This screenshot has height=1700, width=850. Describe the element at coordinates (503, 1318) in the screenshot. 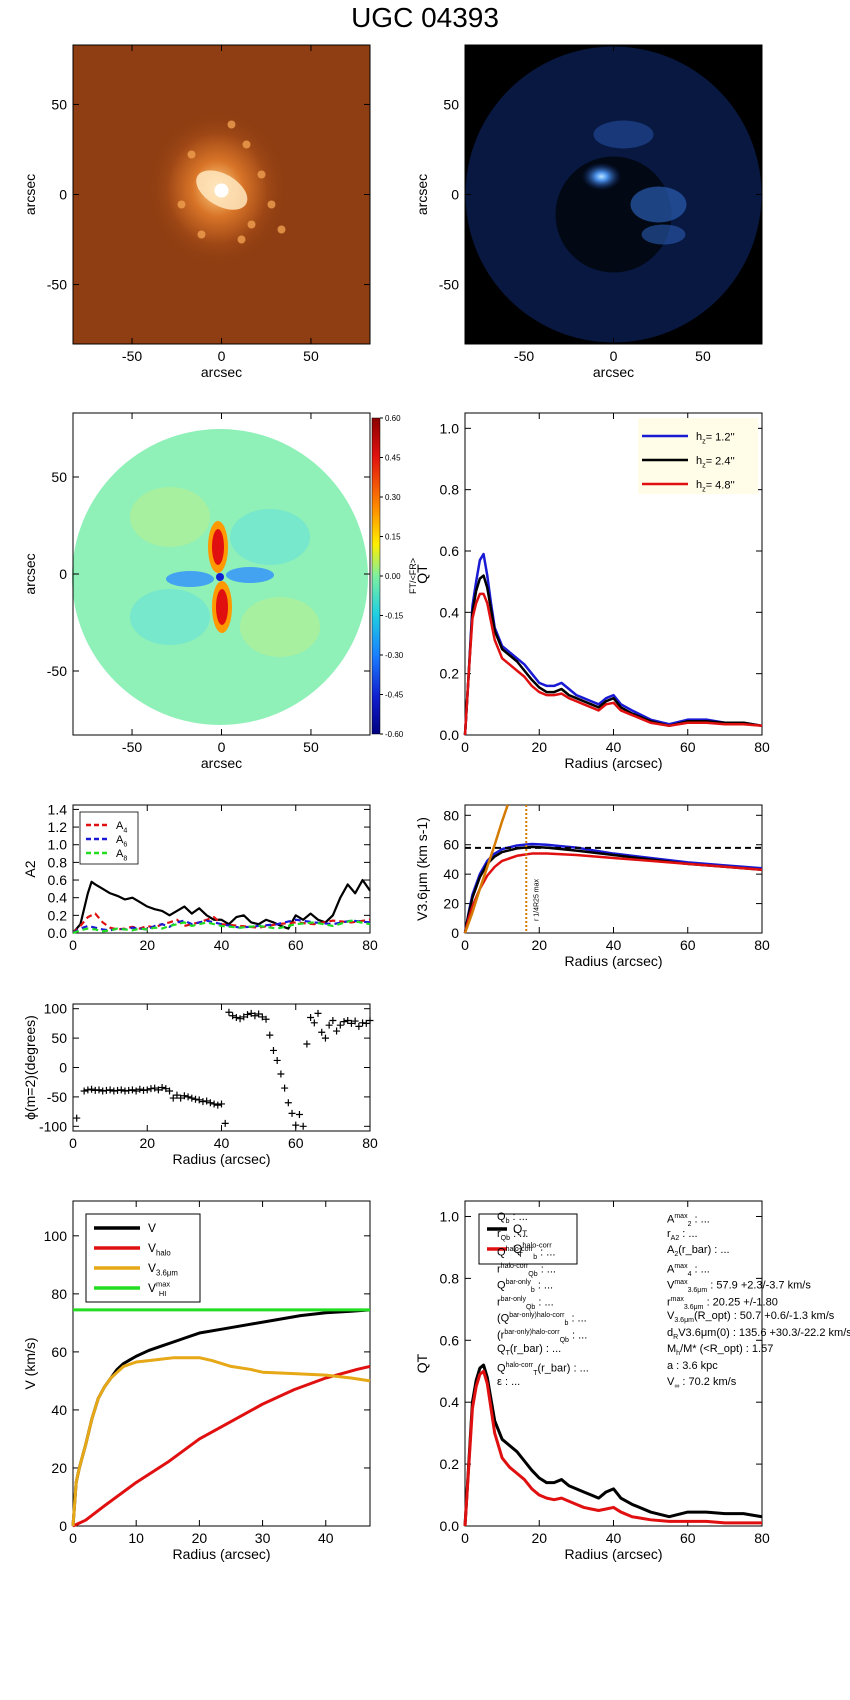

I see `info-symbol: (Q` at that location.